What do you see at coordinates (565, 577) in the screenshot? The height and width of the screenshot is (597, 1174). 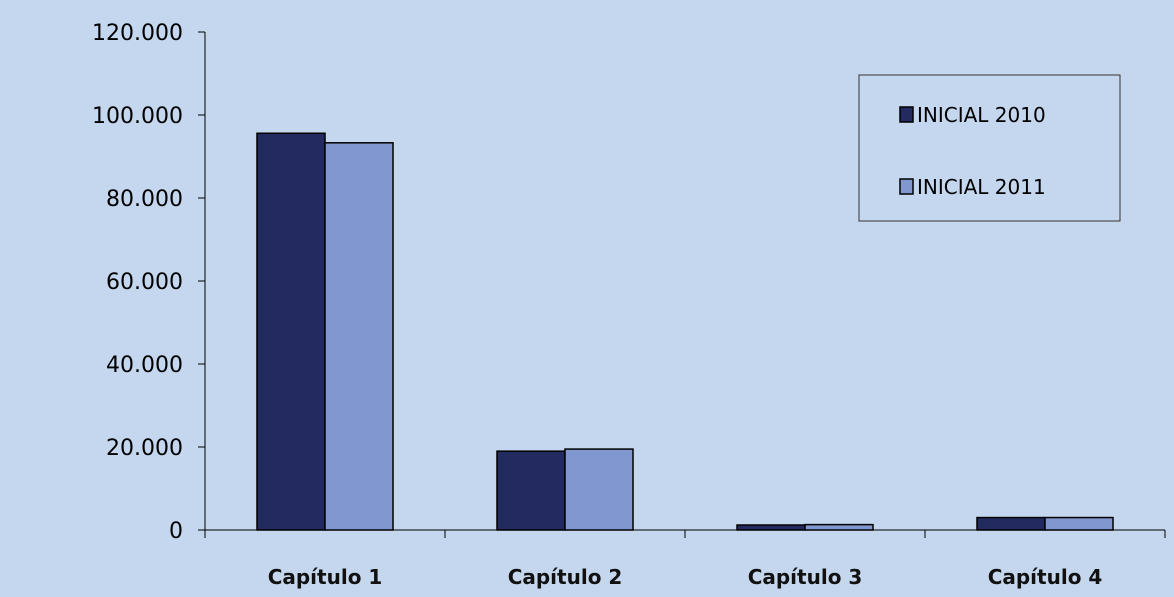 I see `x-tick-label: Capítulo 2` at bounding box center [565, 577].